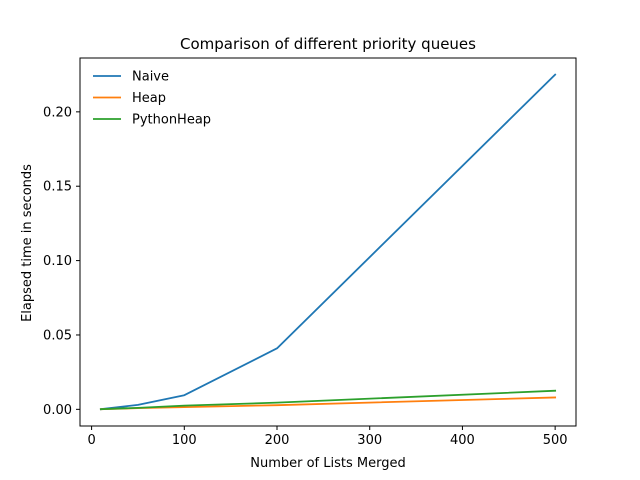 This screenshot has width=640, height=480. Describe the element at coordinates (57, 112) in the screenshot. I see `y-tick-label: 0.20` at that location.